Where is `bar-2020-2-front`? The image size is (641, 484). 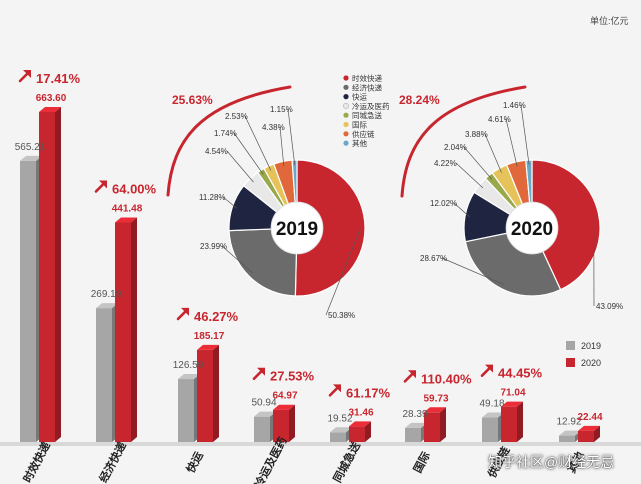 bar-2020-2-front is located at coordinates (205, 395).